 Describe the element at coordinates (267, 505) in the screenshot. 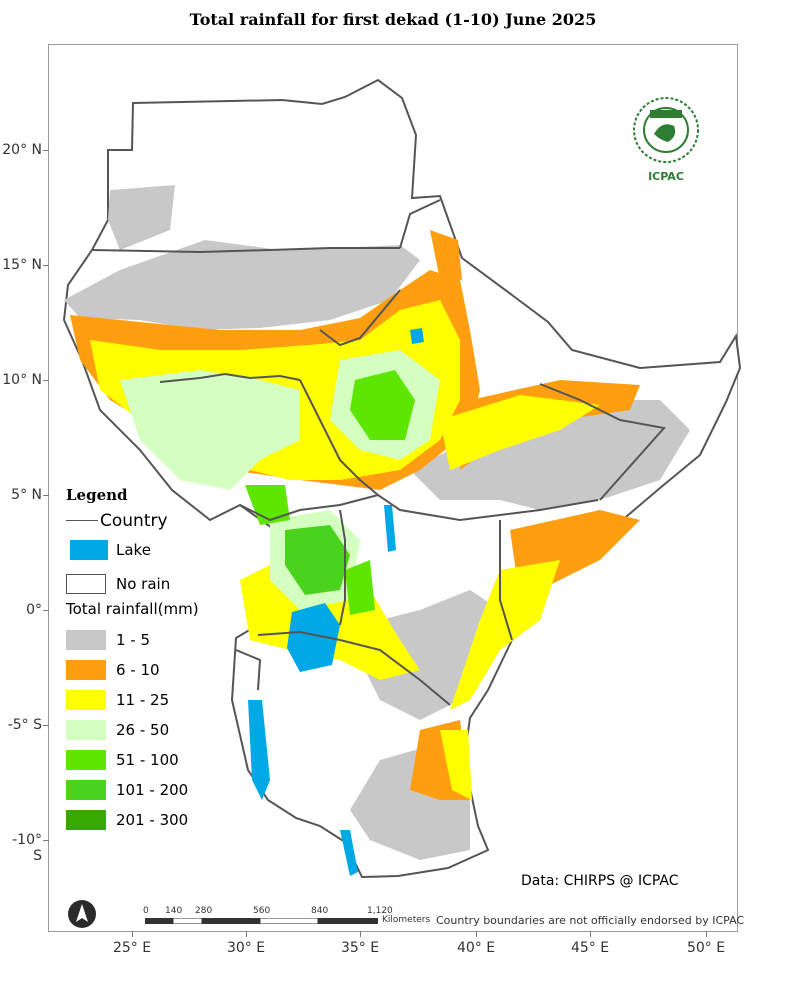

I see `rain-zone-51-100-south-sudan` at that location.